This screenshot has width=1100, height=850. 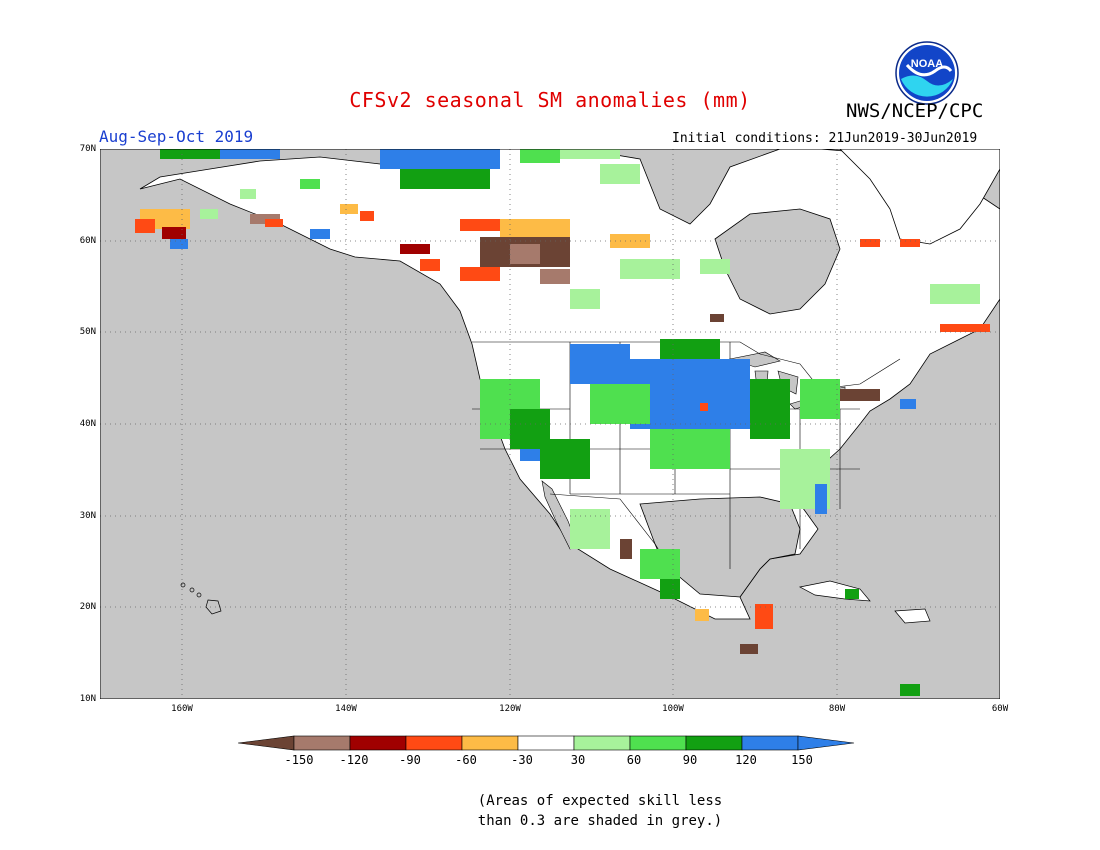 What do you see at coordinates (201, 598) in the screenshot?
I see `hawaii-islands` at bounding box center [201, 598].